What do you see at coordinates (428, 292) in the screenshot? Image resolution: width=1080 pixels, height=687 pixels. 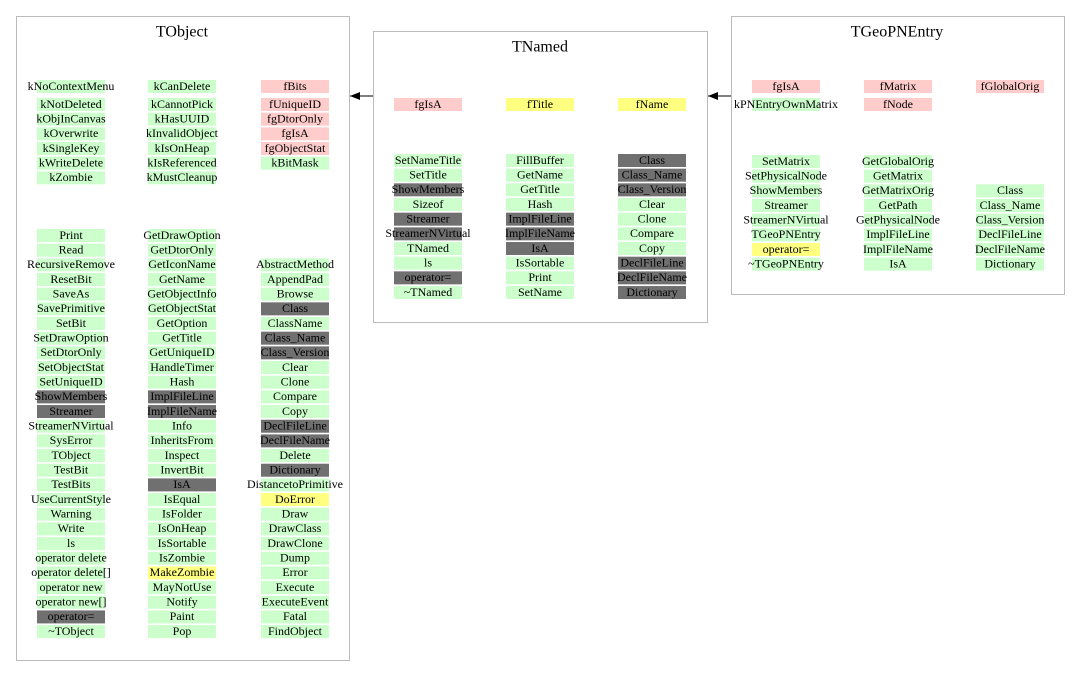 I see `member-label: ~TNamed` at bounding box center [428, 292].